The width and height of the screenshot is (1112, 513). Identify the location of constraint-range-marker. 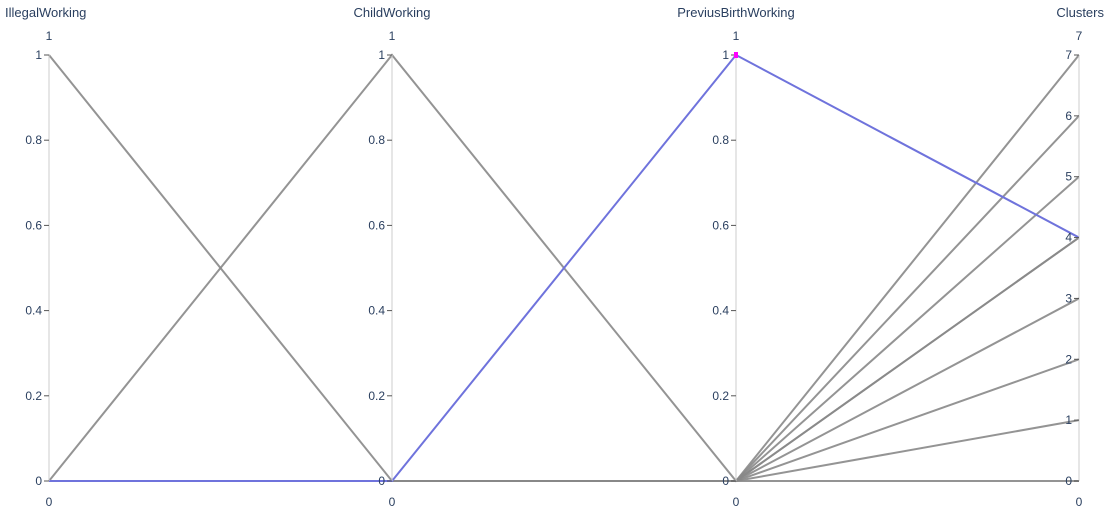
(736, 55).